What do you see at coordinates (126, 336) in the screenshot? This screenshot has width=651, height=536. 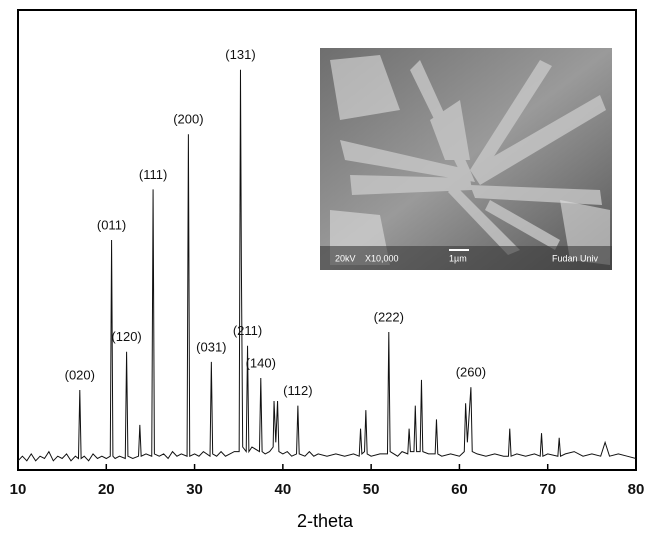 I see `peak-label: (120)` at bounding box center [126, 336].